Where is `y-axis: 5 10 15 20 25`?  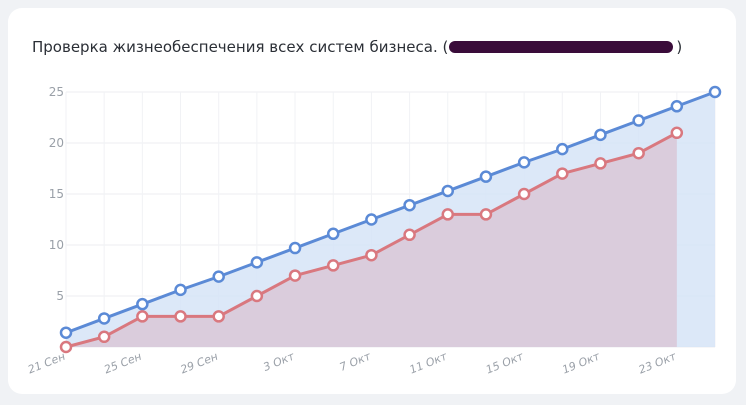
y-axis: 5 10 15 20 25 is located at coordinates (56, 194).